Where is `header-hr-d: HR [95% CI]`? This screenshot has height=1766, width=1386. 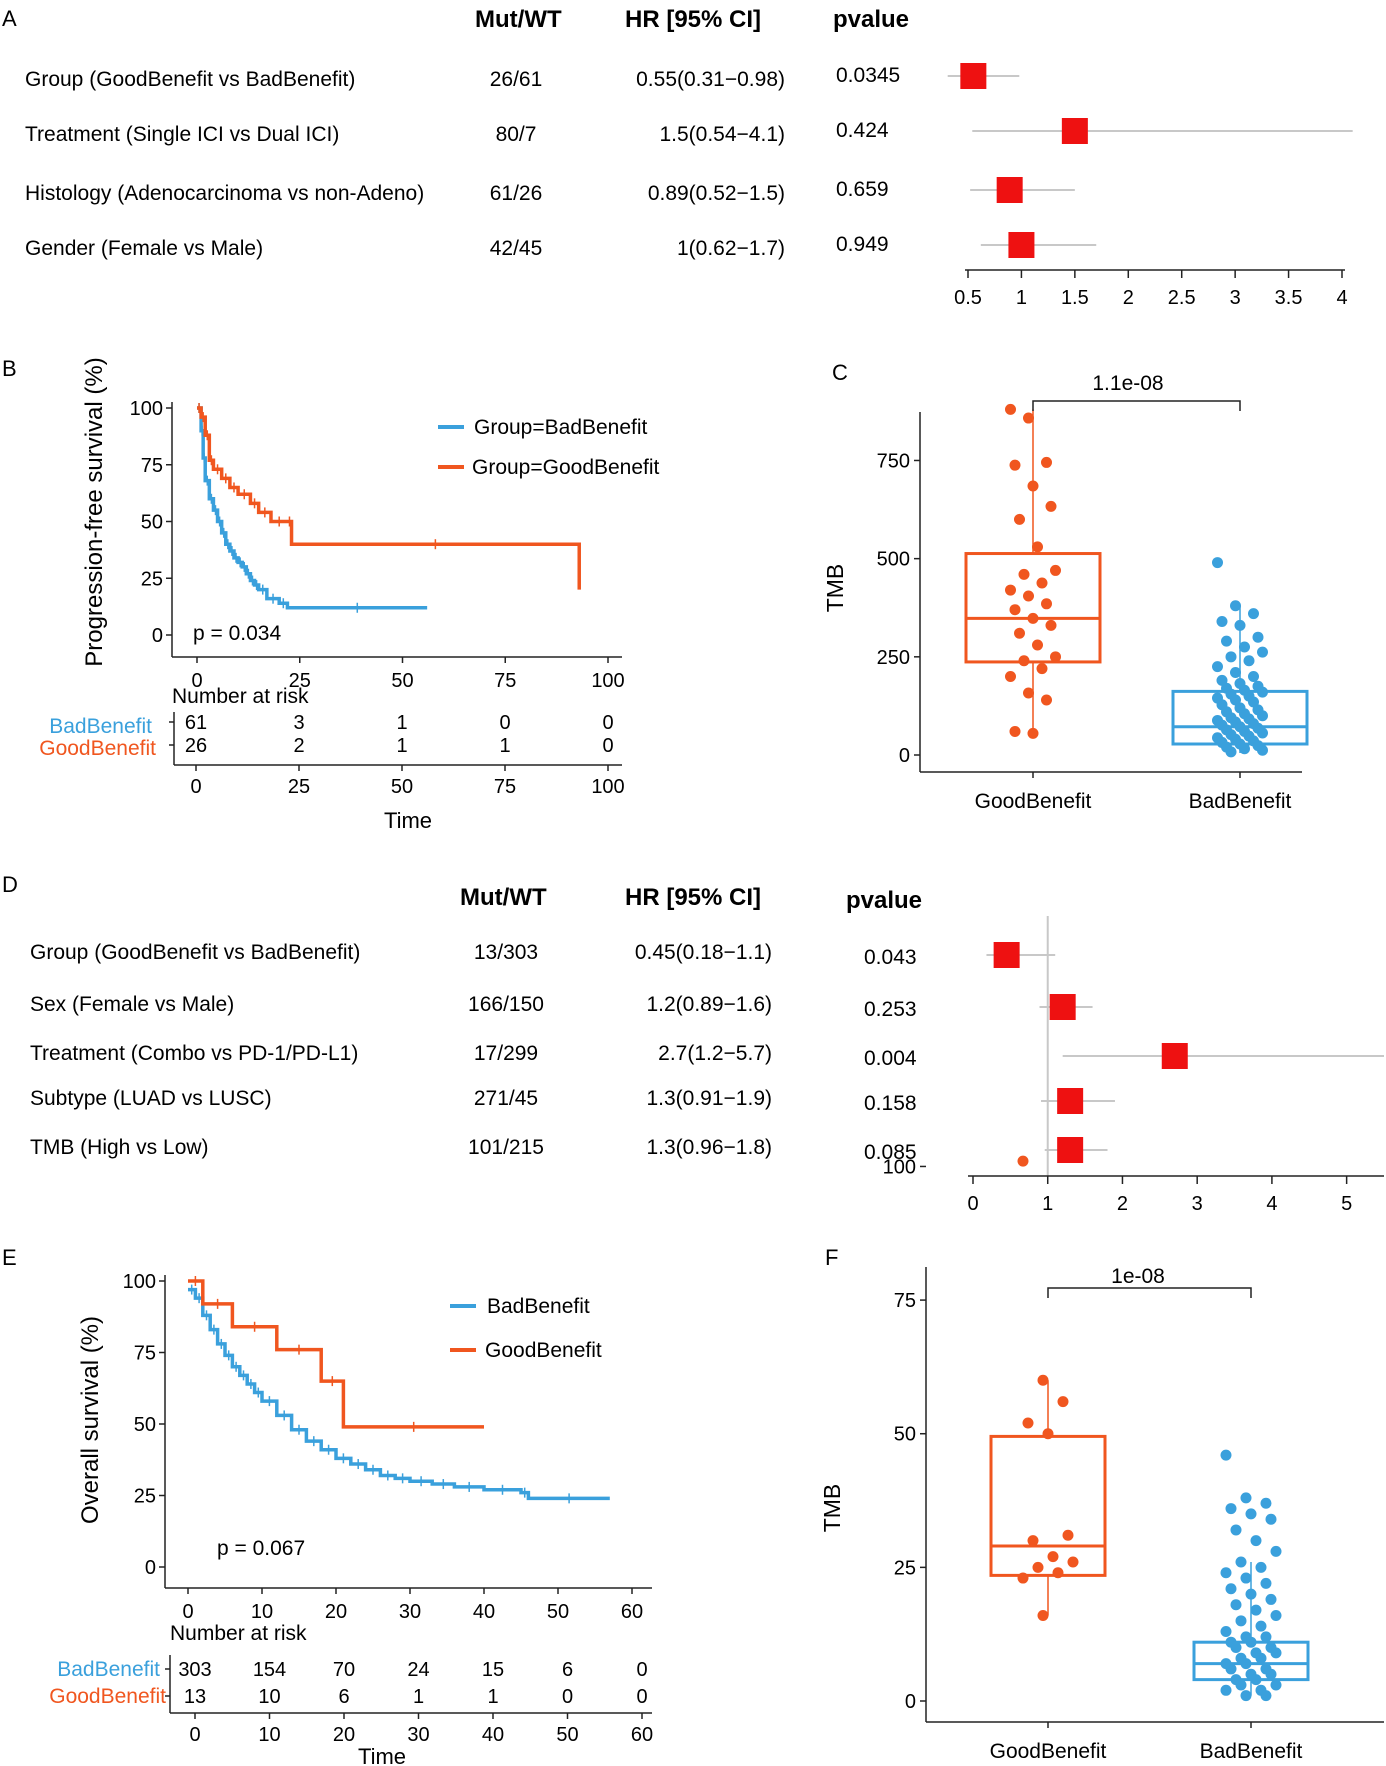 header-hr-d: HR [95% CI] is located at coordinates (693, 897).